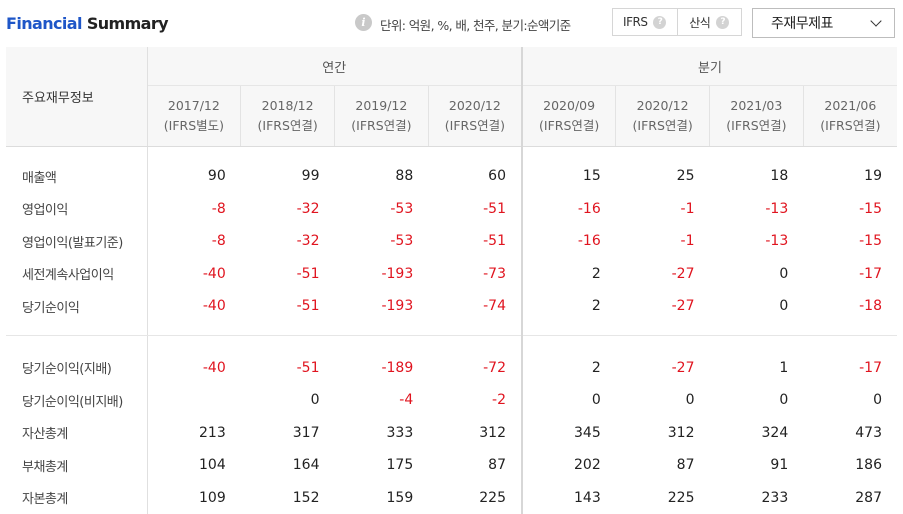  What do you see at coordinates (77, 97) in the screenshot?
I see `corner-label: 주요재무정보` at bounding box center [77, 97].